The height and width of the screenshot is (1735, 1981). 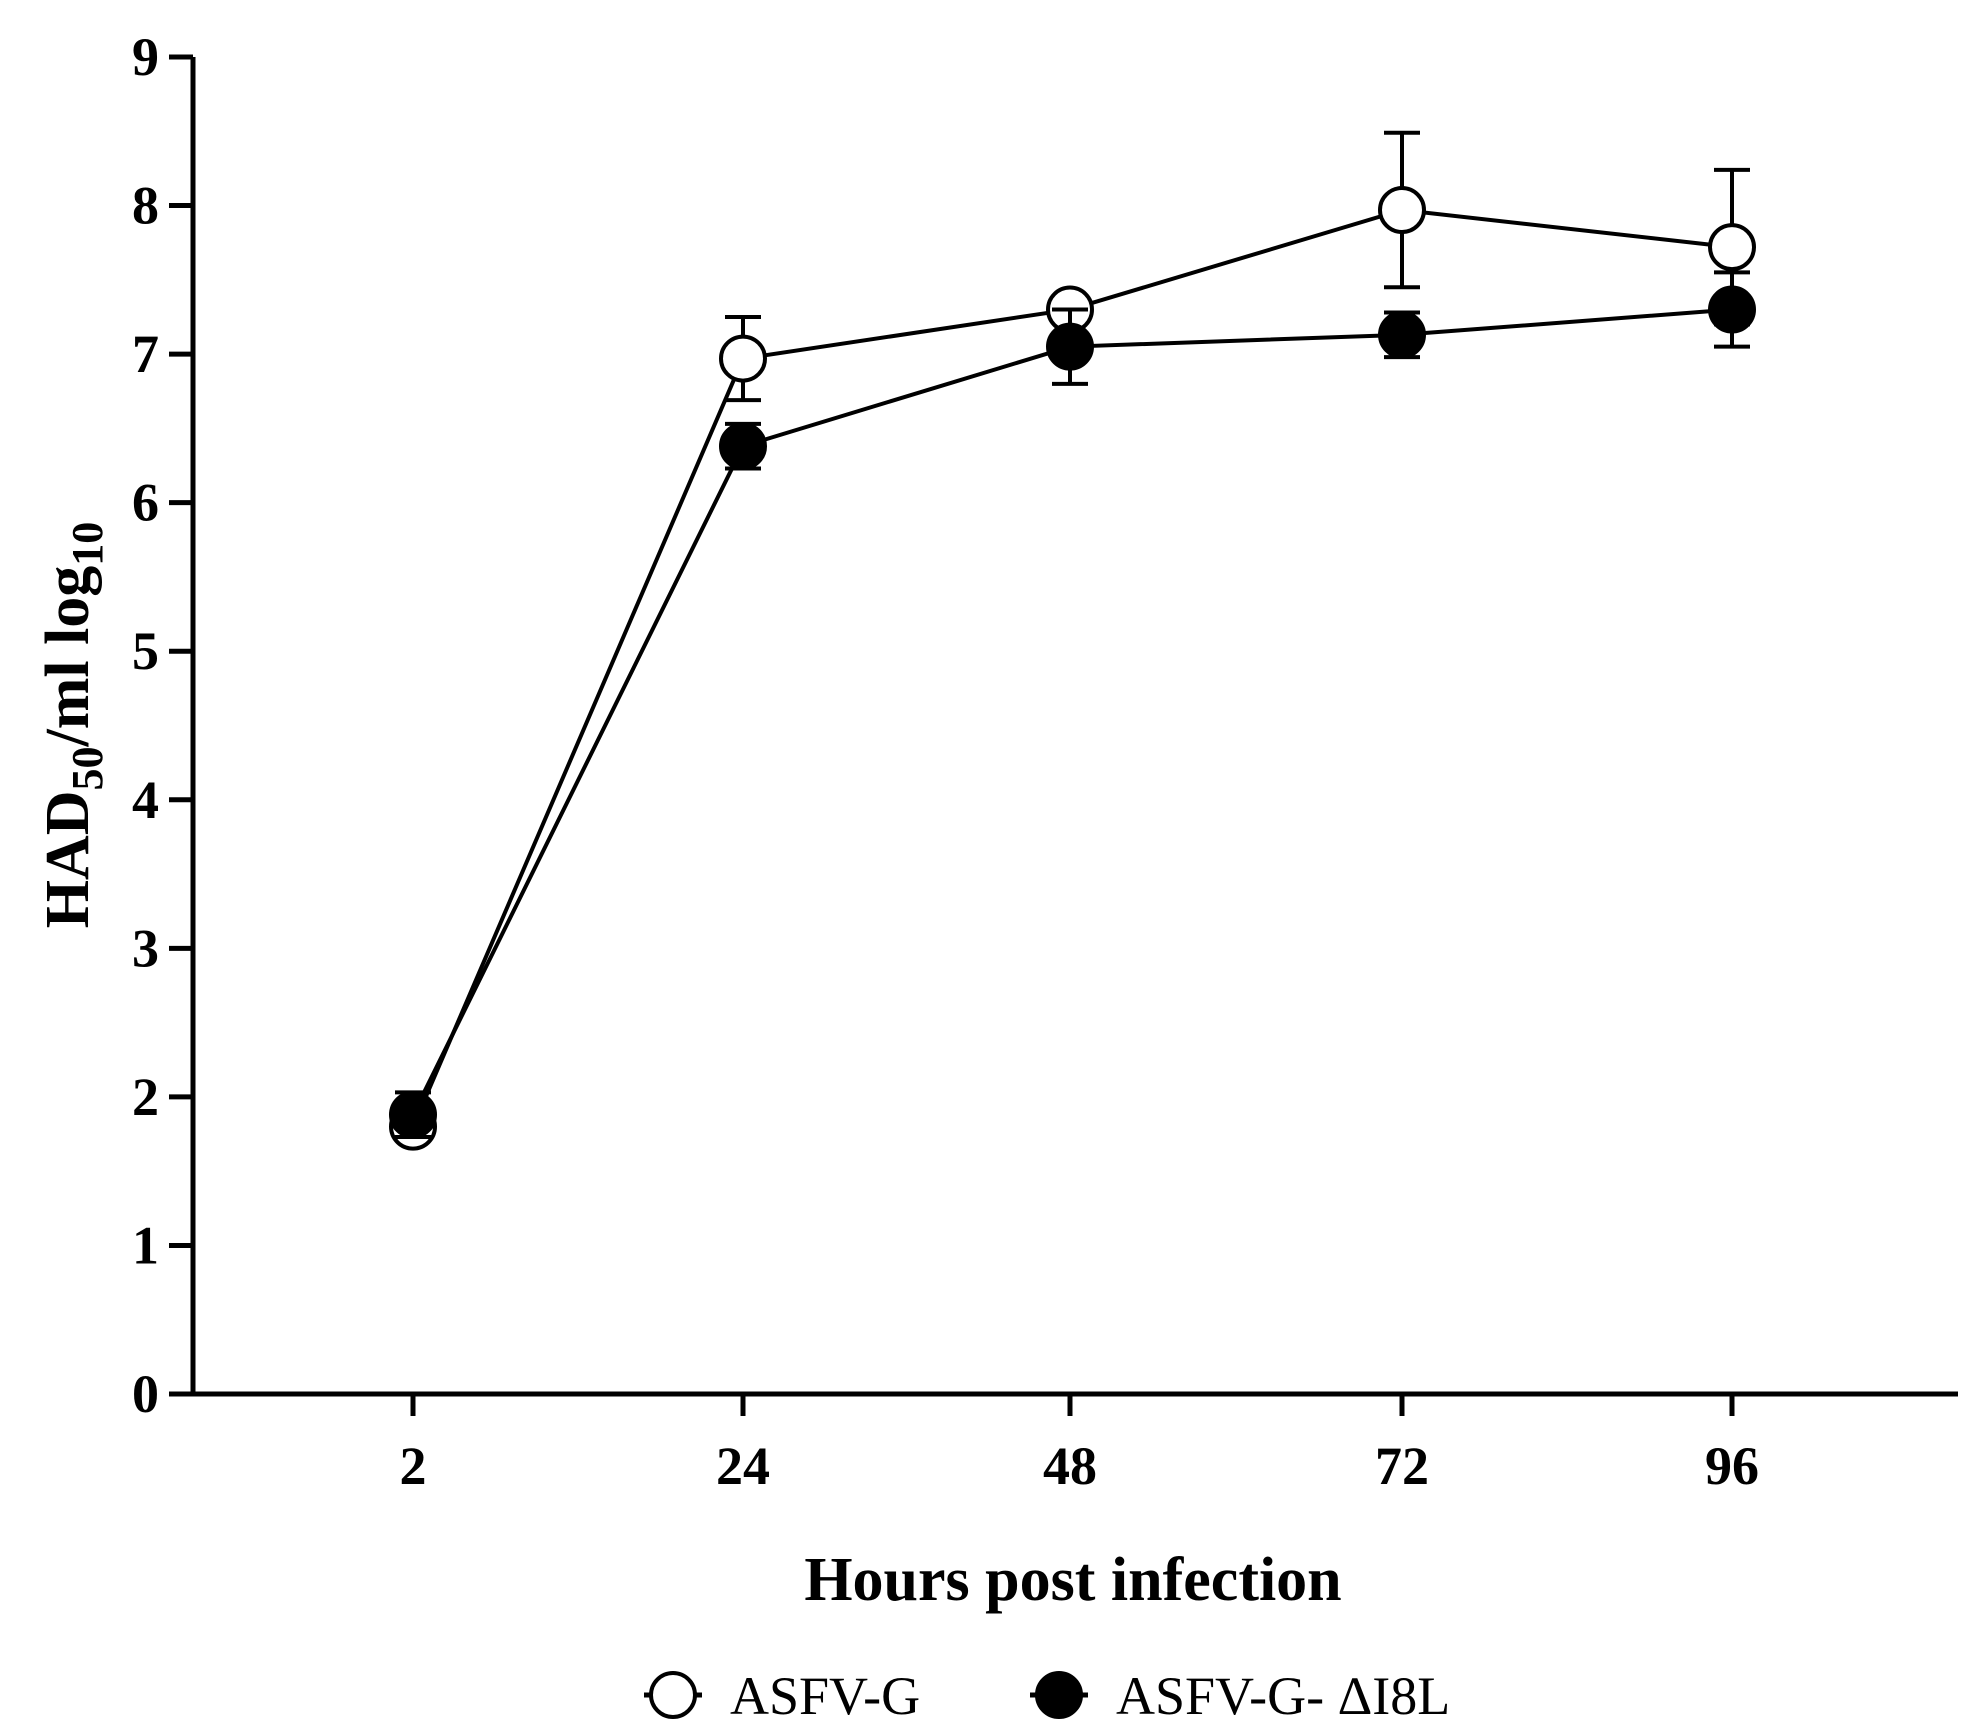 What do you see at coordinates (145, 1245) in the screenshot?
I see `y-tick-label: 1` at bounding box center [145, 1245].